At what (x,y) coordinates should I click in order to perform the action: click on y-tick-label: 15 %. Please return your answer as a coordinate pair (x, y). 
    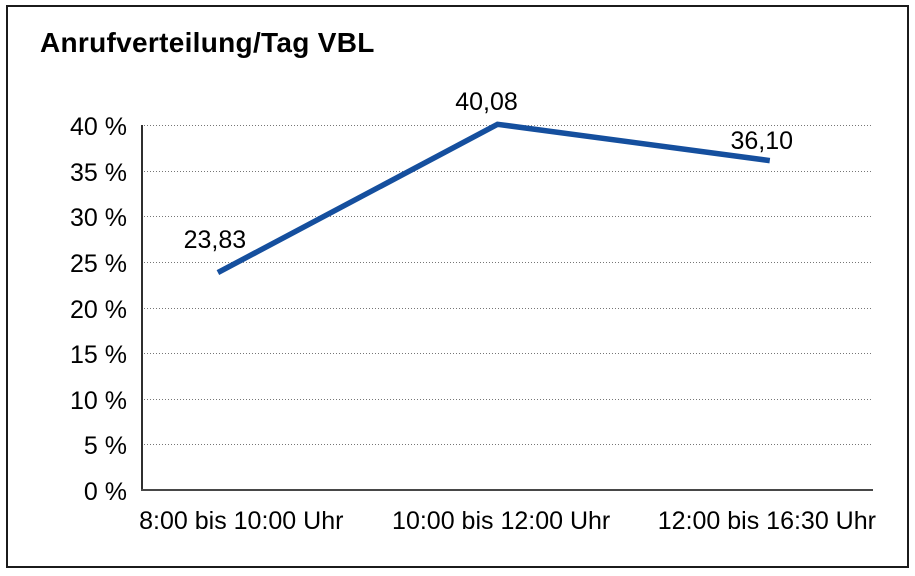
    Looking at the image, I should click on (98, 355).